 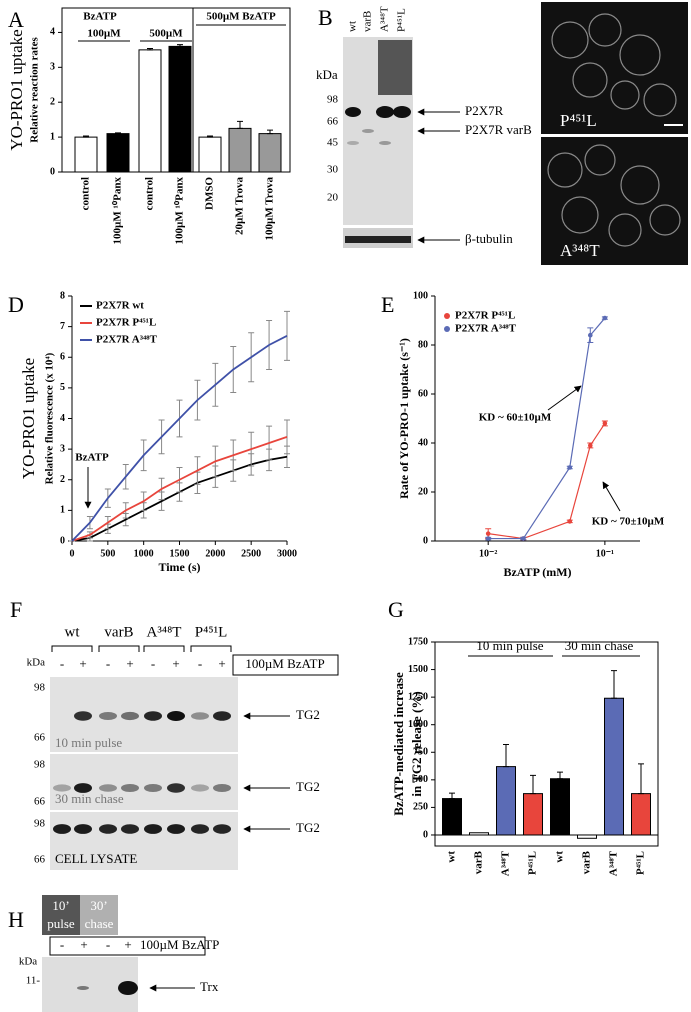 What do you see at coordinates (447, 316) in the screenshot?
I see `legend-swatch` at bounding box center [447, 316].